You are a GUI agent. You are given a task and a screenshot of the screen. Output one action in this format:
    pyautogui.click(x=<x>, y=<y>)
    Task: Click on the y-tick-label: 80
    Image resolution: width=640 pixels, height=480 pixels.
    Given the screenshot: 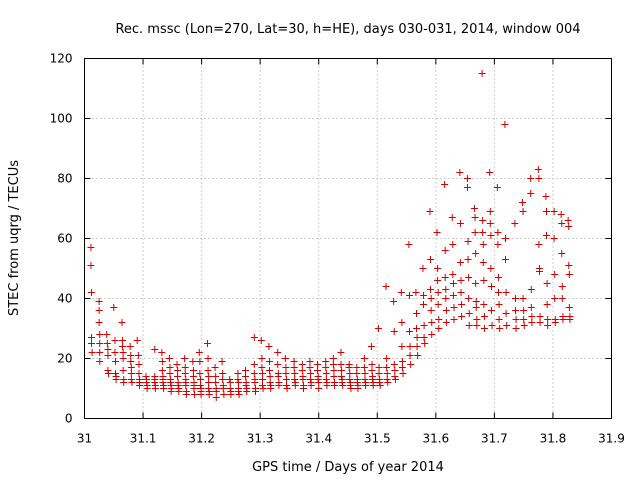 What is the action you would take?
    pyautogui.click(x=64, y=179)
    